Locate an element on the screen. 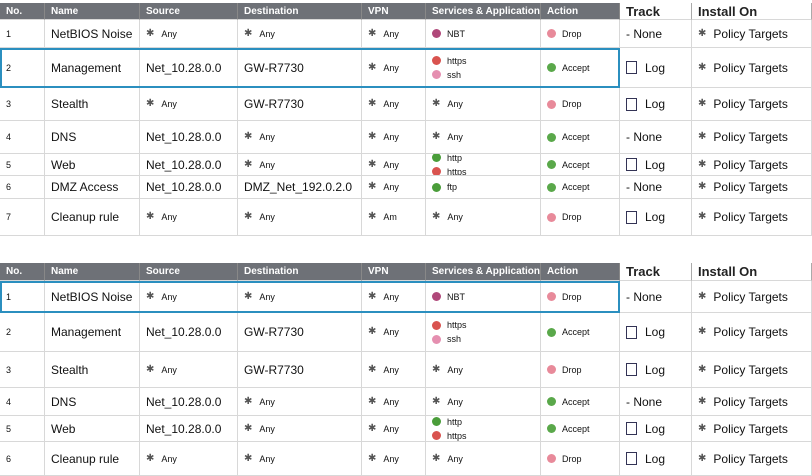 This screenshot has width=812, height=476. column-header: Install On is located at coordinates (752, 272).